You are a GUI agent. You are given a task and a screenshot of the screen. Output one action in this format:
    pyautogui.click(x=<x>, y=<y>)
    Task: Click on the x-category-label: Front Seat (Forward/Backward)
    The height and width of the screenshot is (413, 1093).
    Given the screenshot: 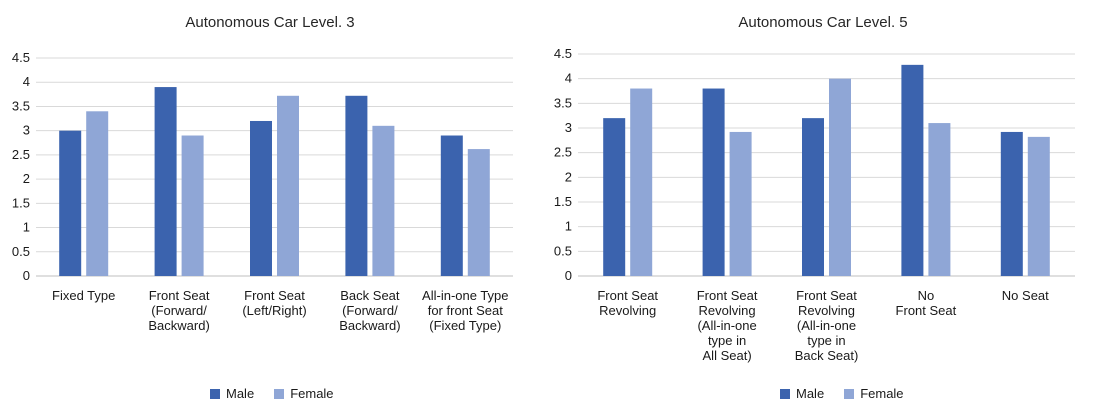 What is the action you would take?
    pyautogui.click(x=178, y=310)
    